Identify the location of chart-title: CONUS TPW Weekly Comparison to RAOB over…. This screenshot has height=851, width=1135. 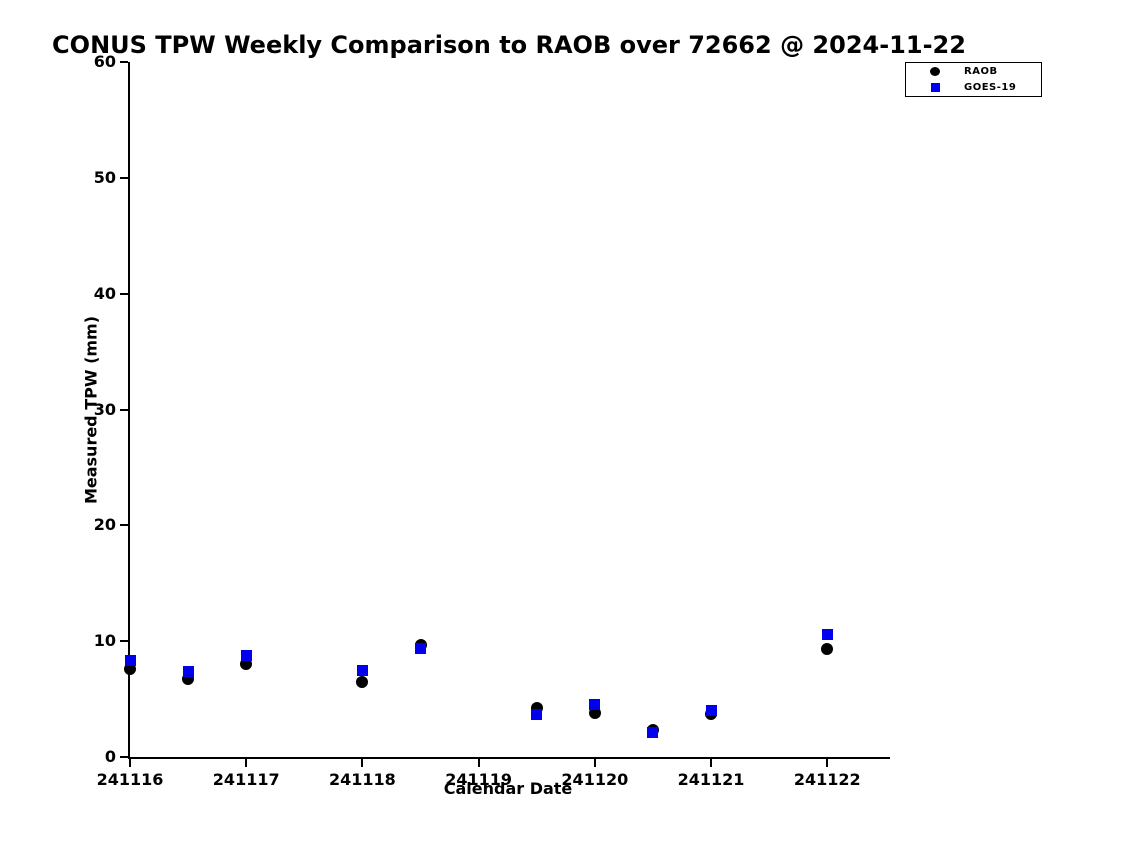
(509, 45).